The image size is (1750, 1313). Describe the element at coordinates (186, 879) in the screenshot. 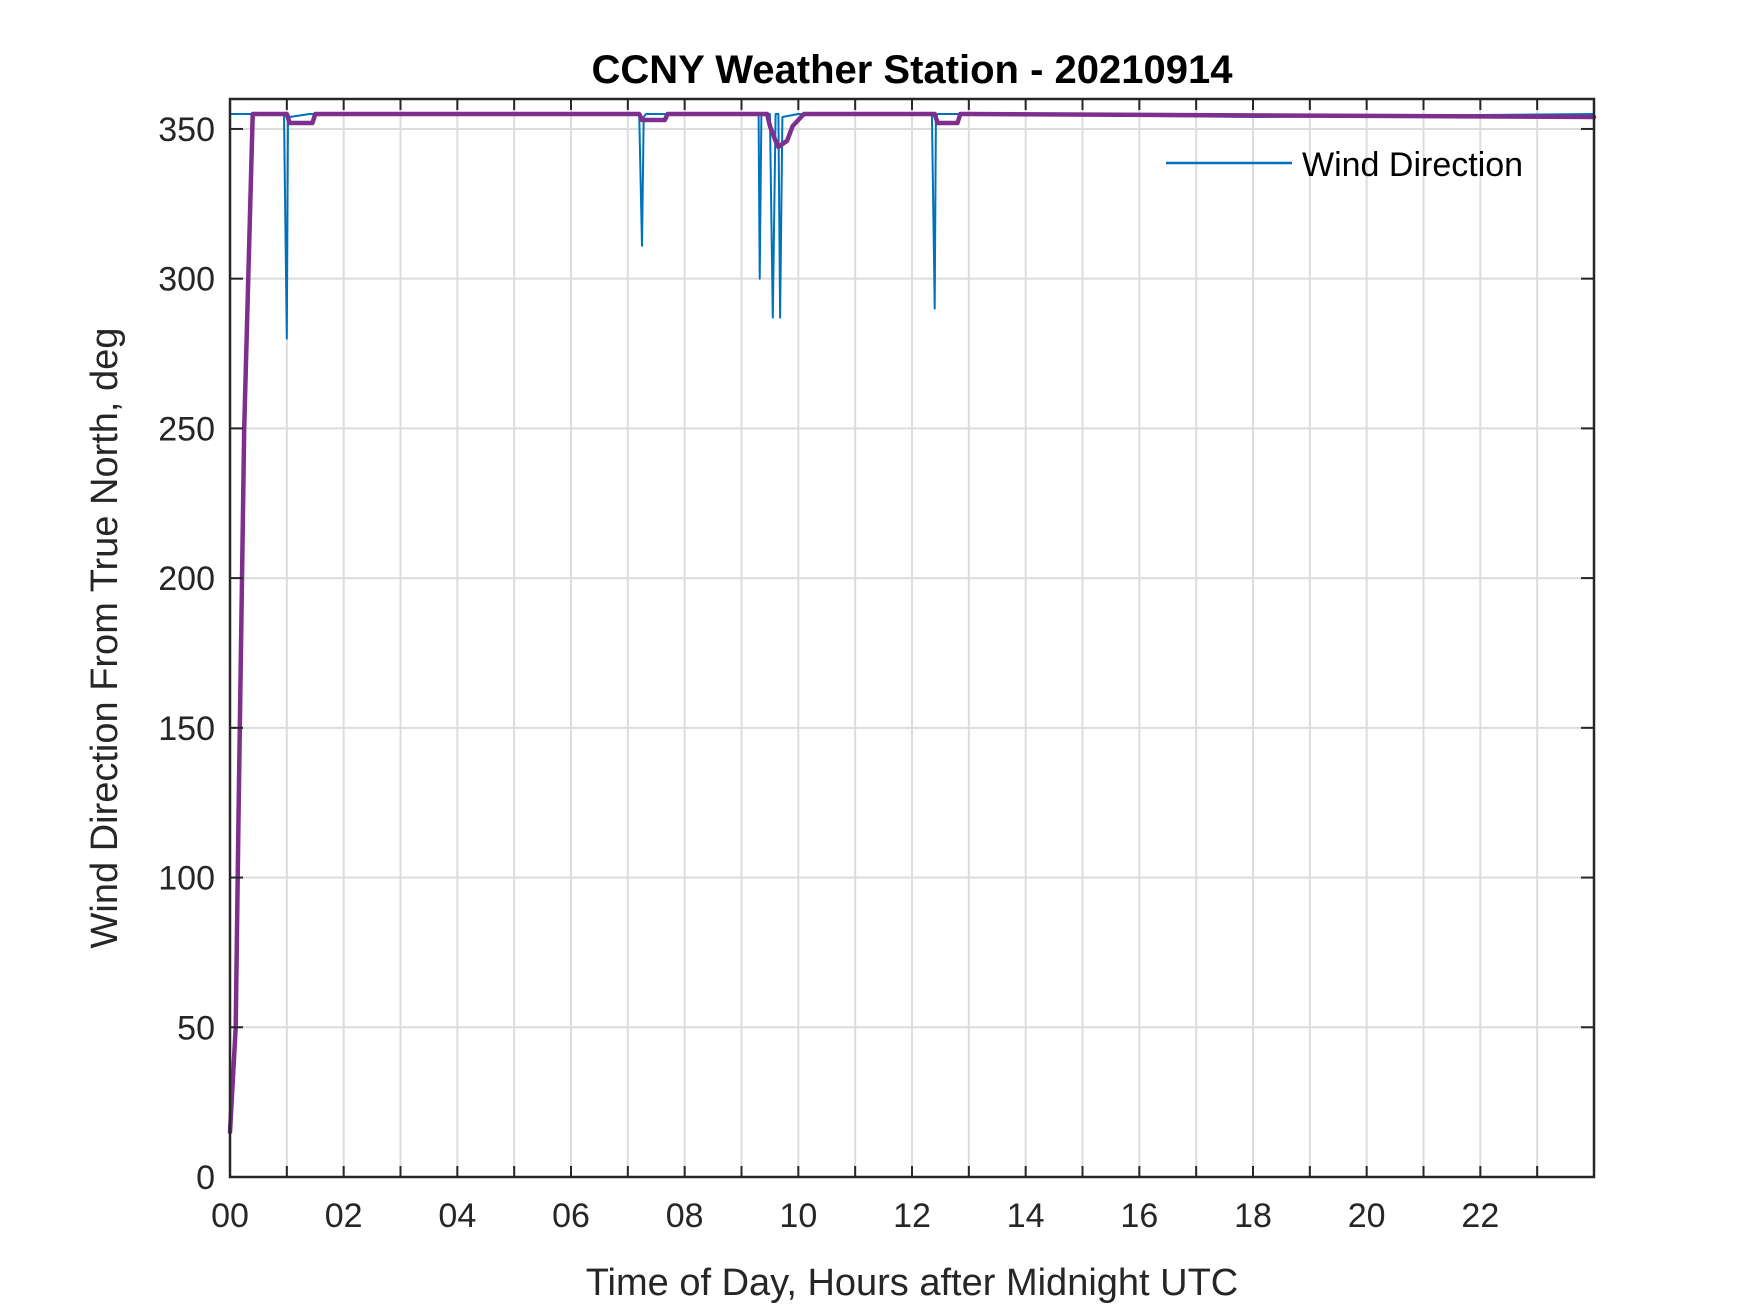

I see `y-tick-label: 100` at that location.